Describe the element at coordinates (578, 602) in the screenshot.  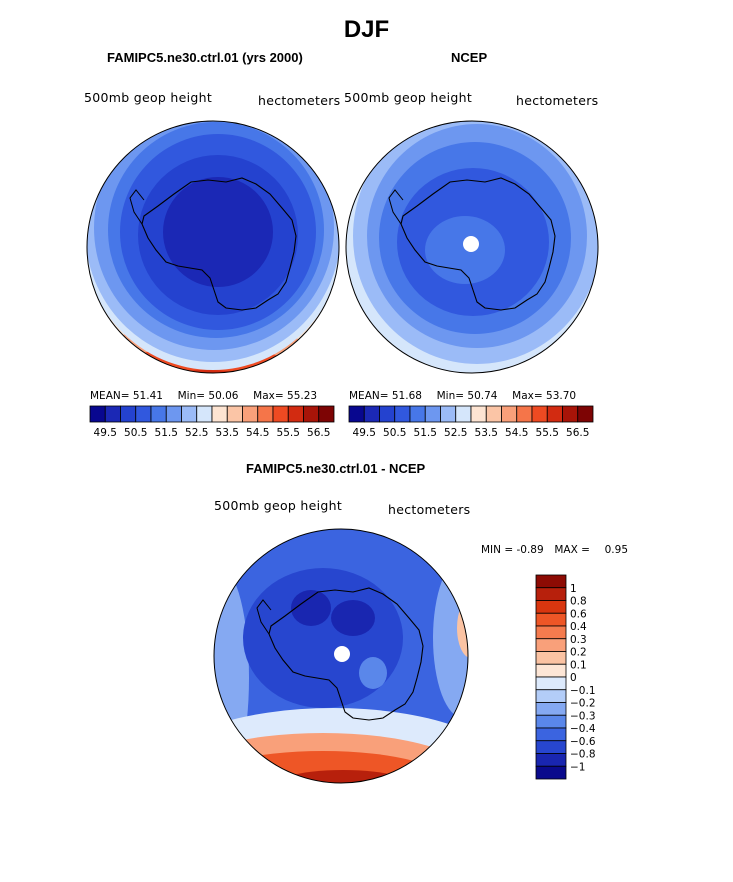
I see `panel3-tick-label: 0.8` at that location.